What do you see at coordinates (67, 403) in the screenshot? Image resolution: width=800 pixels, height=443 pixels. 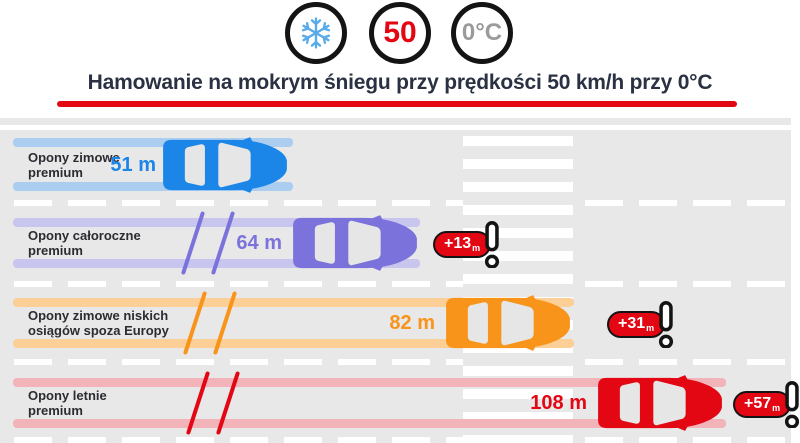 I see `tire-label: Opony letnie premium` at bounding box center [67, 403].